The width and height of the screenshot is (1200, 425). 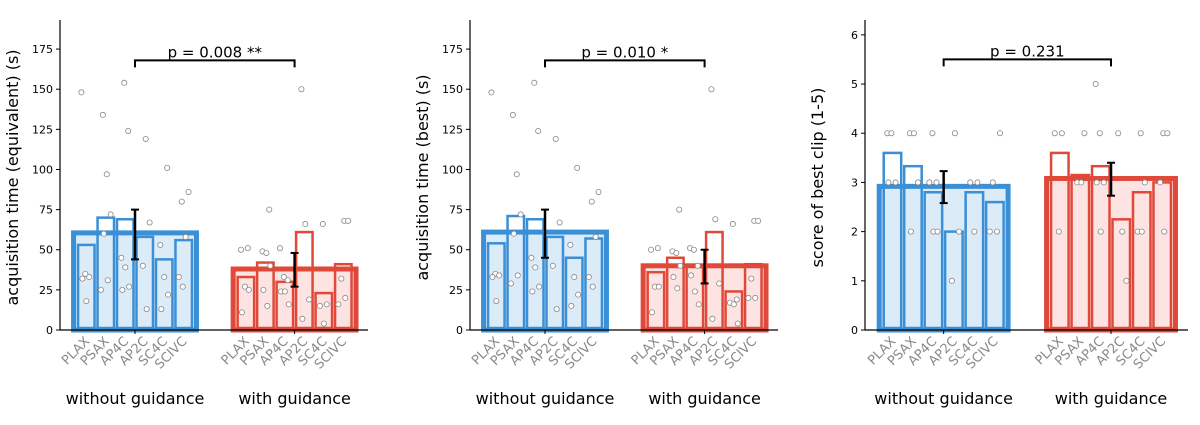 What do you see at coordinates (456, 210) in the screenshot?
I see `y-tick-label: 75` at bounding box center [456, 210].